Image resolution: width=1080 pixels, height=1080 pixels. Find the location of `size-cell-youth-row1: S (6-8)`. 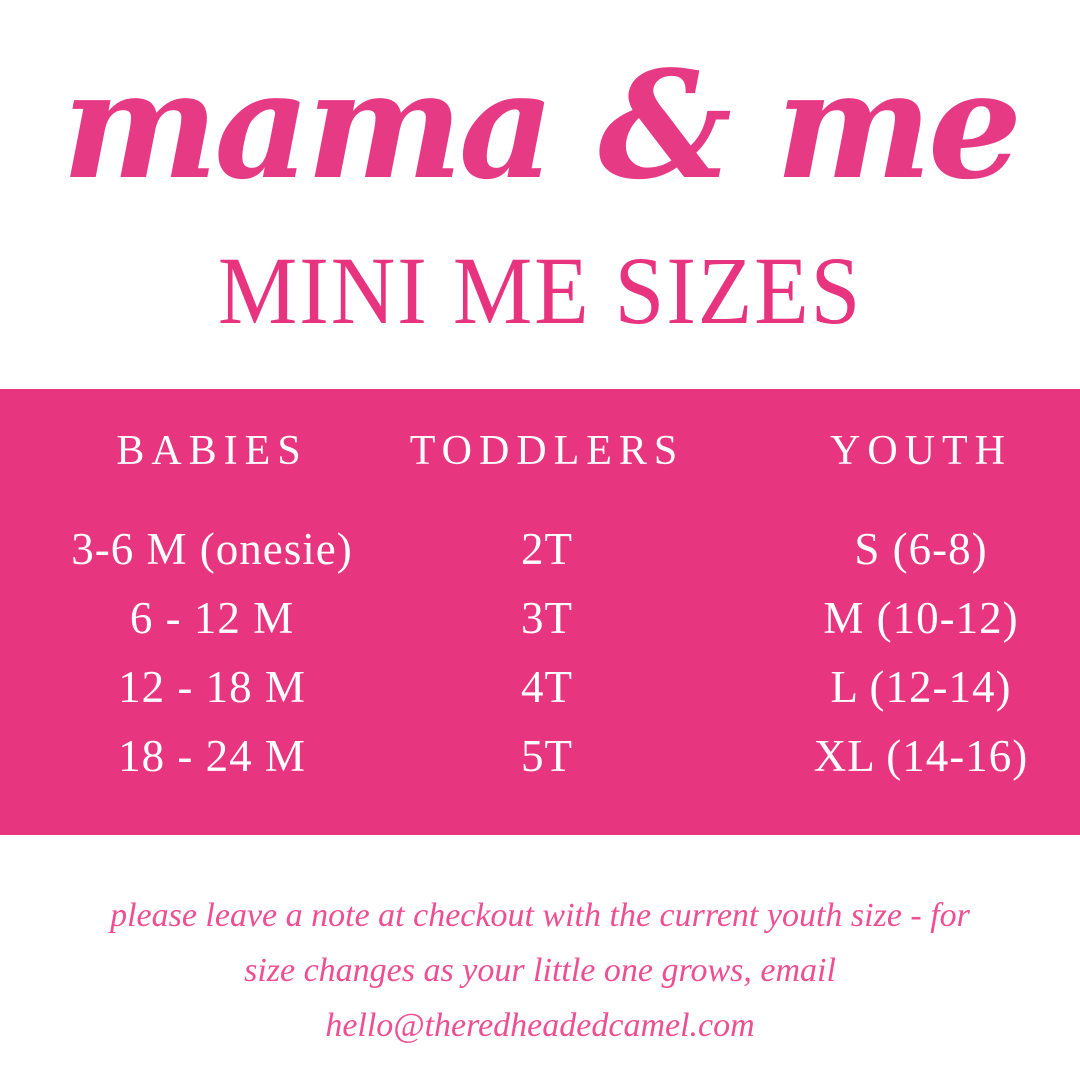

size-cell-youth-row1: S (6-8) is located at coordinates (921, 549).